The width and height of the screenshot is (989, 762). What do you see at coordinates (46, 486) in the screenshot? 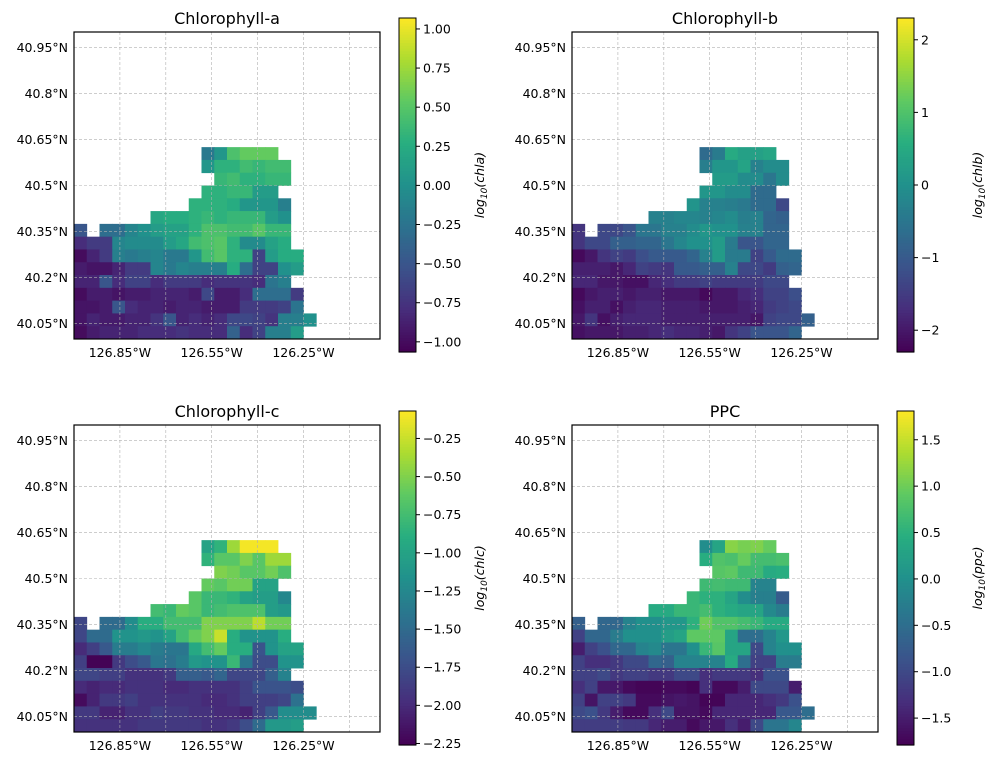
I see `lat-tick-label: 40.8°N` at bounding box center [46, 486].